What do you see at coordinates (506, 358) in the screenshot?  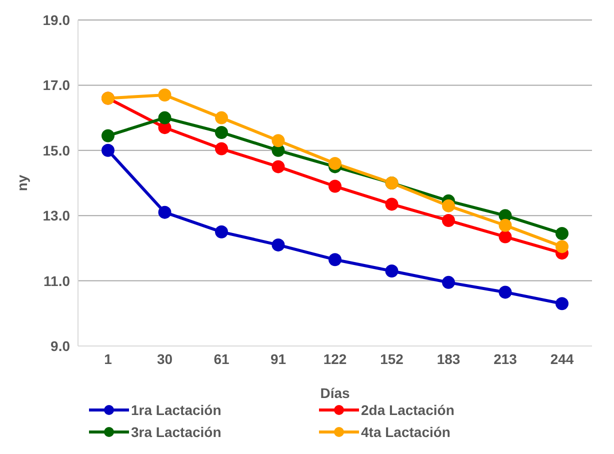 I see `x-tick-label: 213` at bounding box center [506, 358].